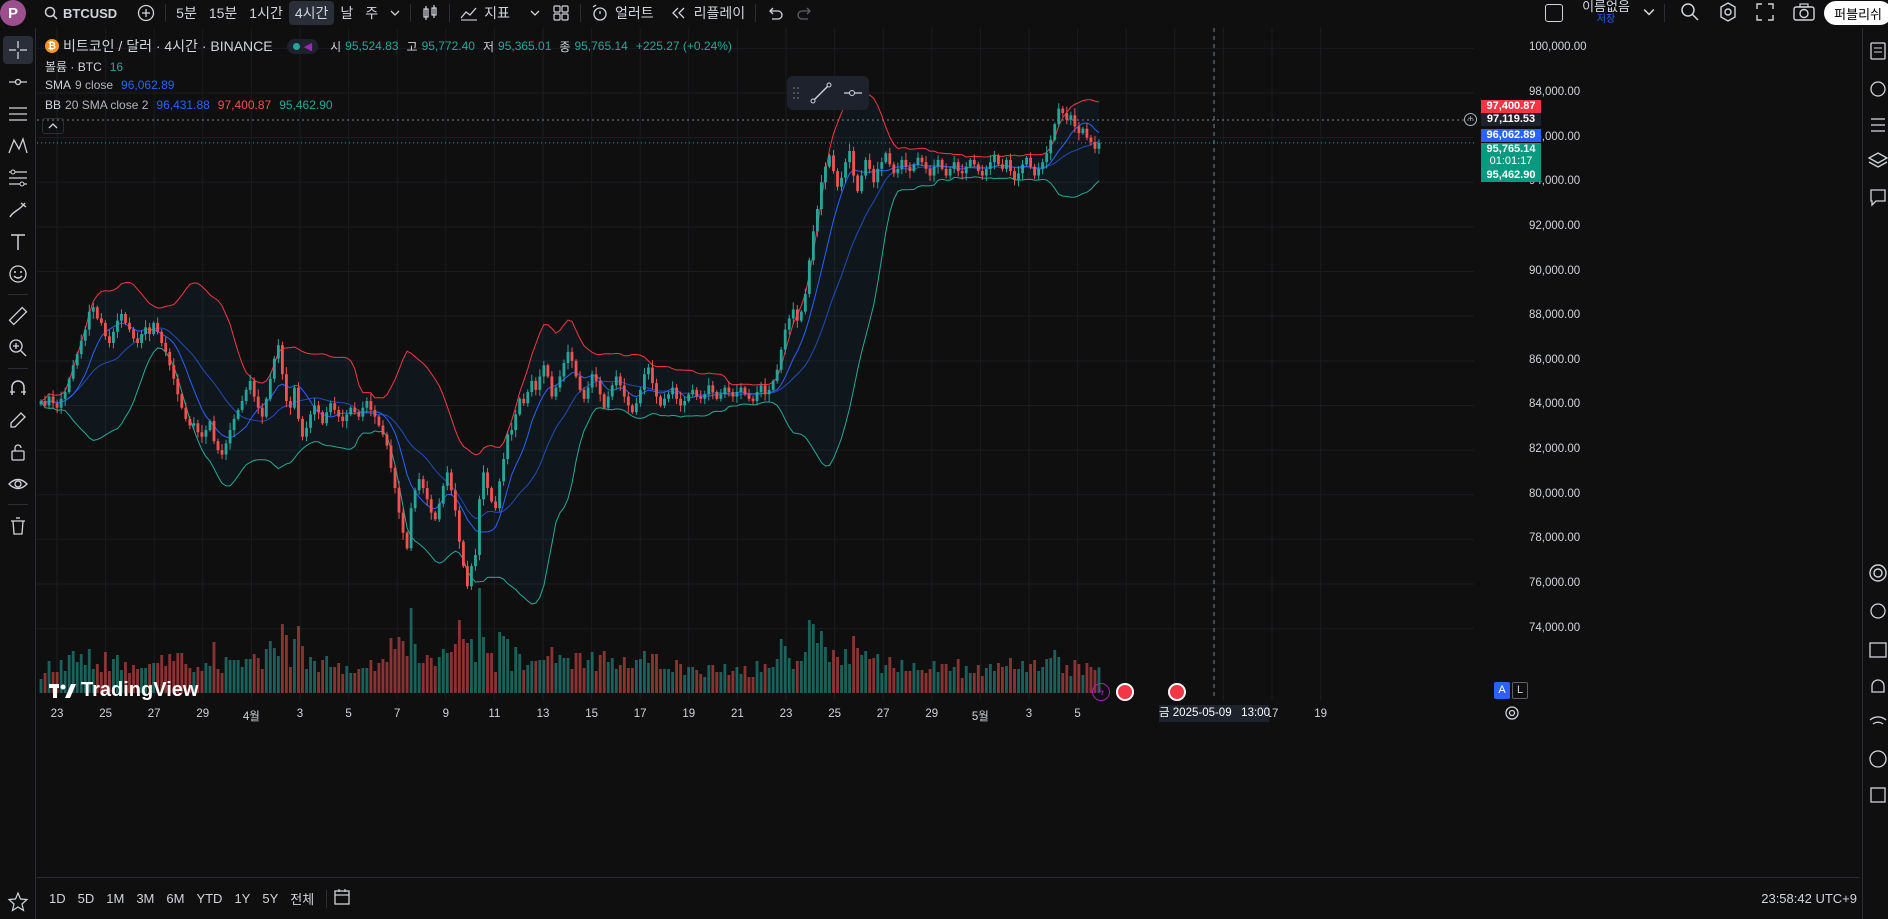  What do you see at coordinates (1520, 690) in the screenshot?
I see `log-scale-toggle: L` at bounding box center [1520, 690].